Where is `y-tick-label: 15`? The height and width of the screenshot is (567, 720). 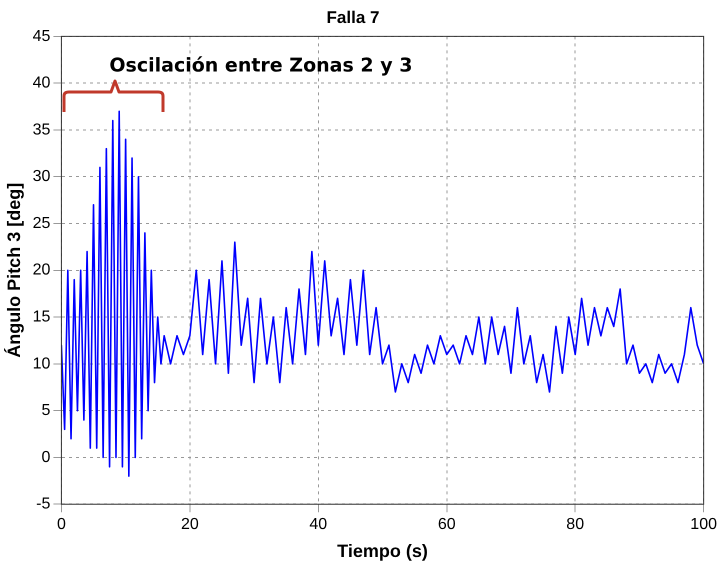 y-tick-label: 15 is located at coordinates (41, 317).